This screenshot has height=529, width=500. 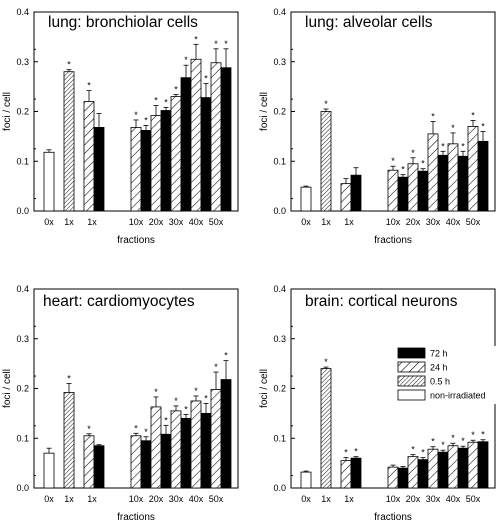 I want to click on legend-label: 72 h, so click(x=439, y=354).